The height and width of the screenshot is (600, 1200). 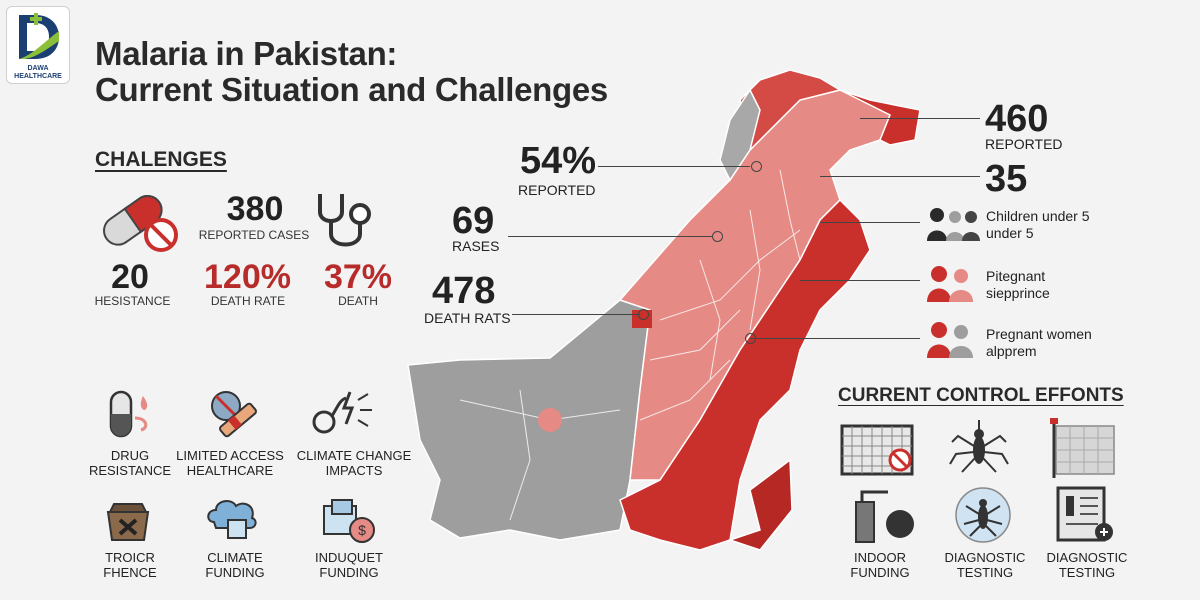 What do you see at coordinates (351, 89) in the screenshot?
I see `title-line2: Current Situation and Challenges` at bounding box center [351, 89].